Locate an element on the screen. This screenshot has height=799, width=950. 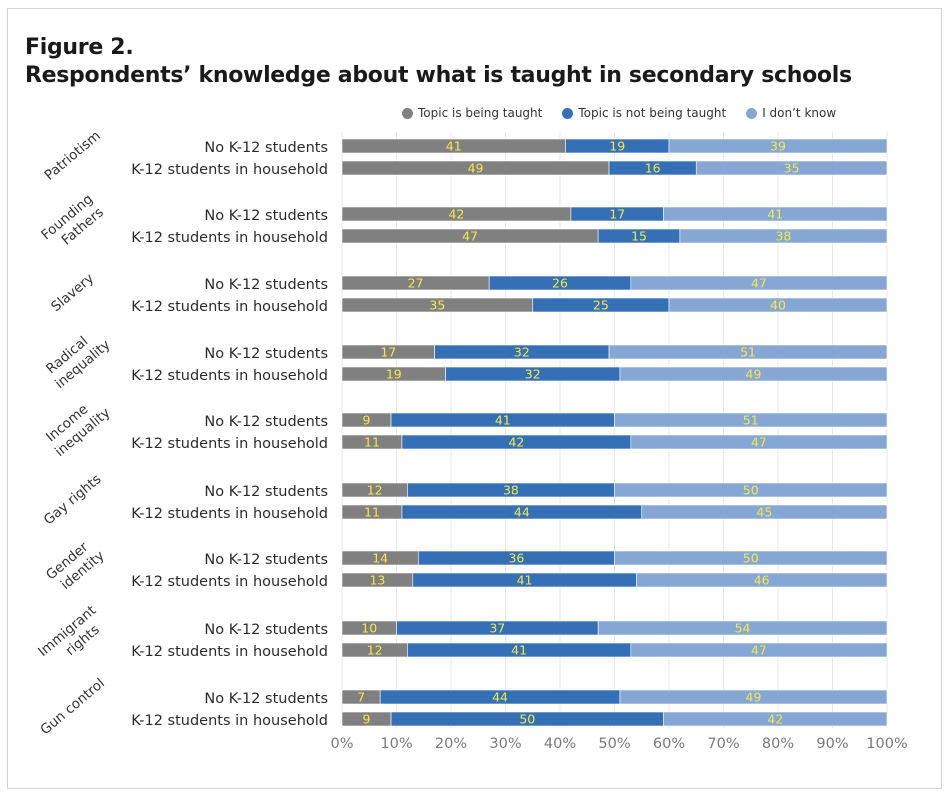
topic-label-line: Patriotism is located at coordinates (72, 156).